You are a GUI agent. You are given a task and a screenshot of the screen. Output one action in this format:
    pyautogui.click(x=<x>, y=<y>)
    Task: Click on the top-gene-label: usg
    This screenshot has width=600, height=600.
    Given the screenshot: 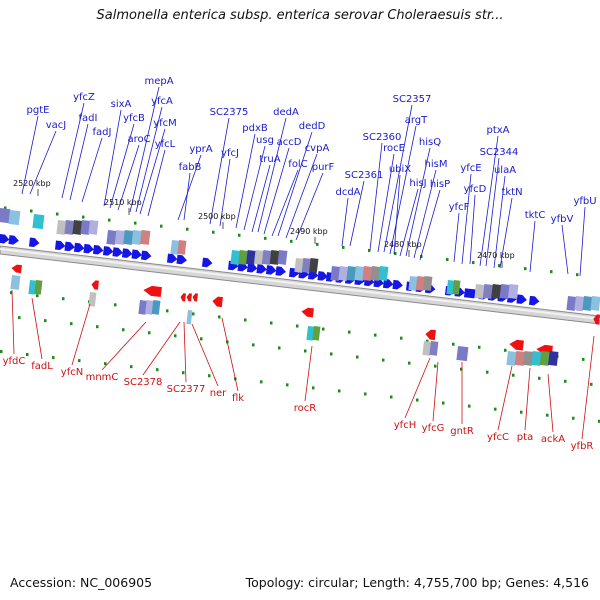 What is the action you would take?
    pyautogui.click(x=265, y=140)
    